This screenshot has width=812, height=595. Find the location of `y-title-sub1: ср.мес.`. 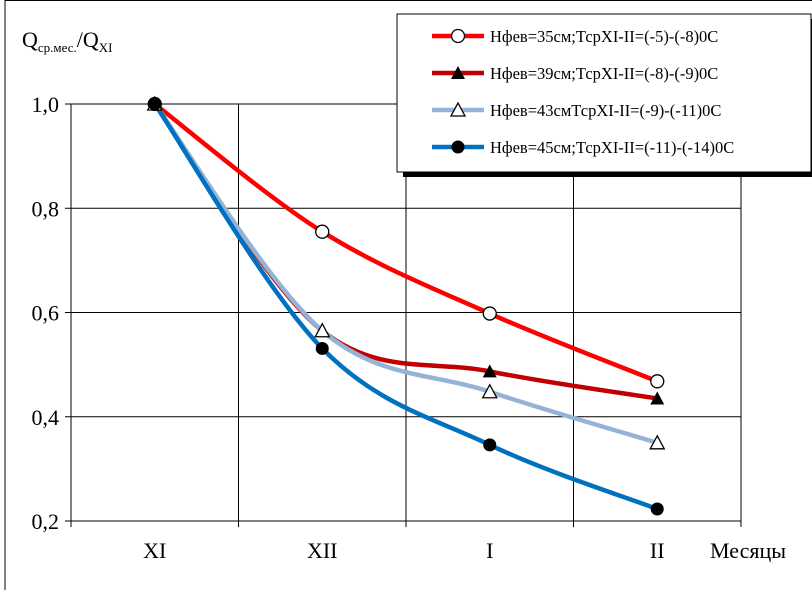

y-title-sub1: ср.мес. is located at coordinates (57, 47).